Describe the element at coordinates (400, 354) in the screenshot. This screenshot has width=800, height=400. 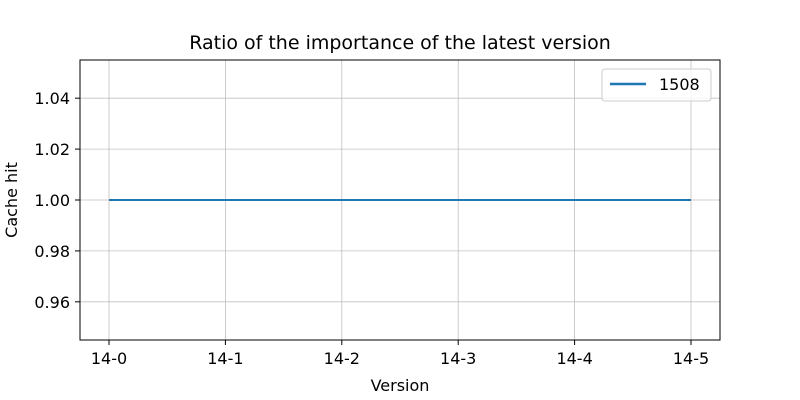
I see `x-axis: 14-0 14-1 14-2 14-3 14-4 14-5` at that location.